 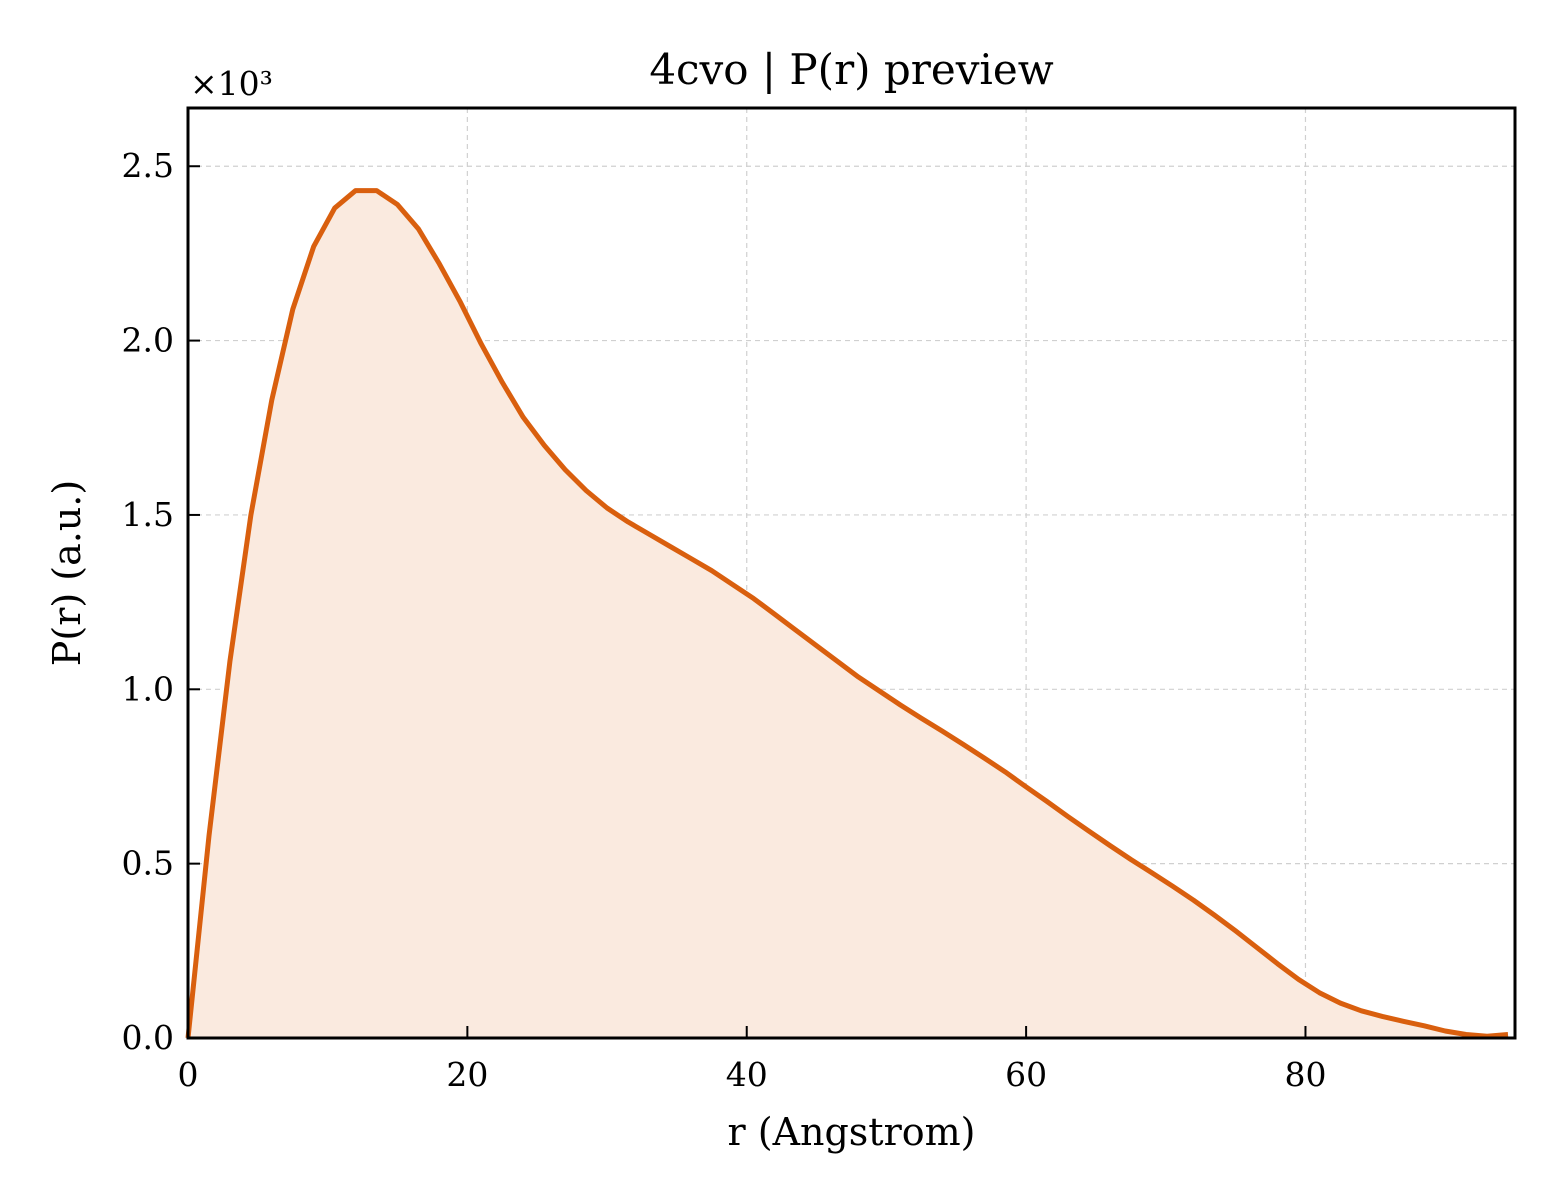 I want to click on x-tick-label: 80, so click(x=1305, y=1074).